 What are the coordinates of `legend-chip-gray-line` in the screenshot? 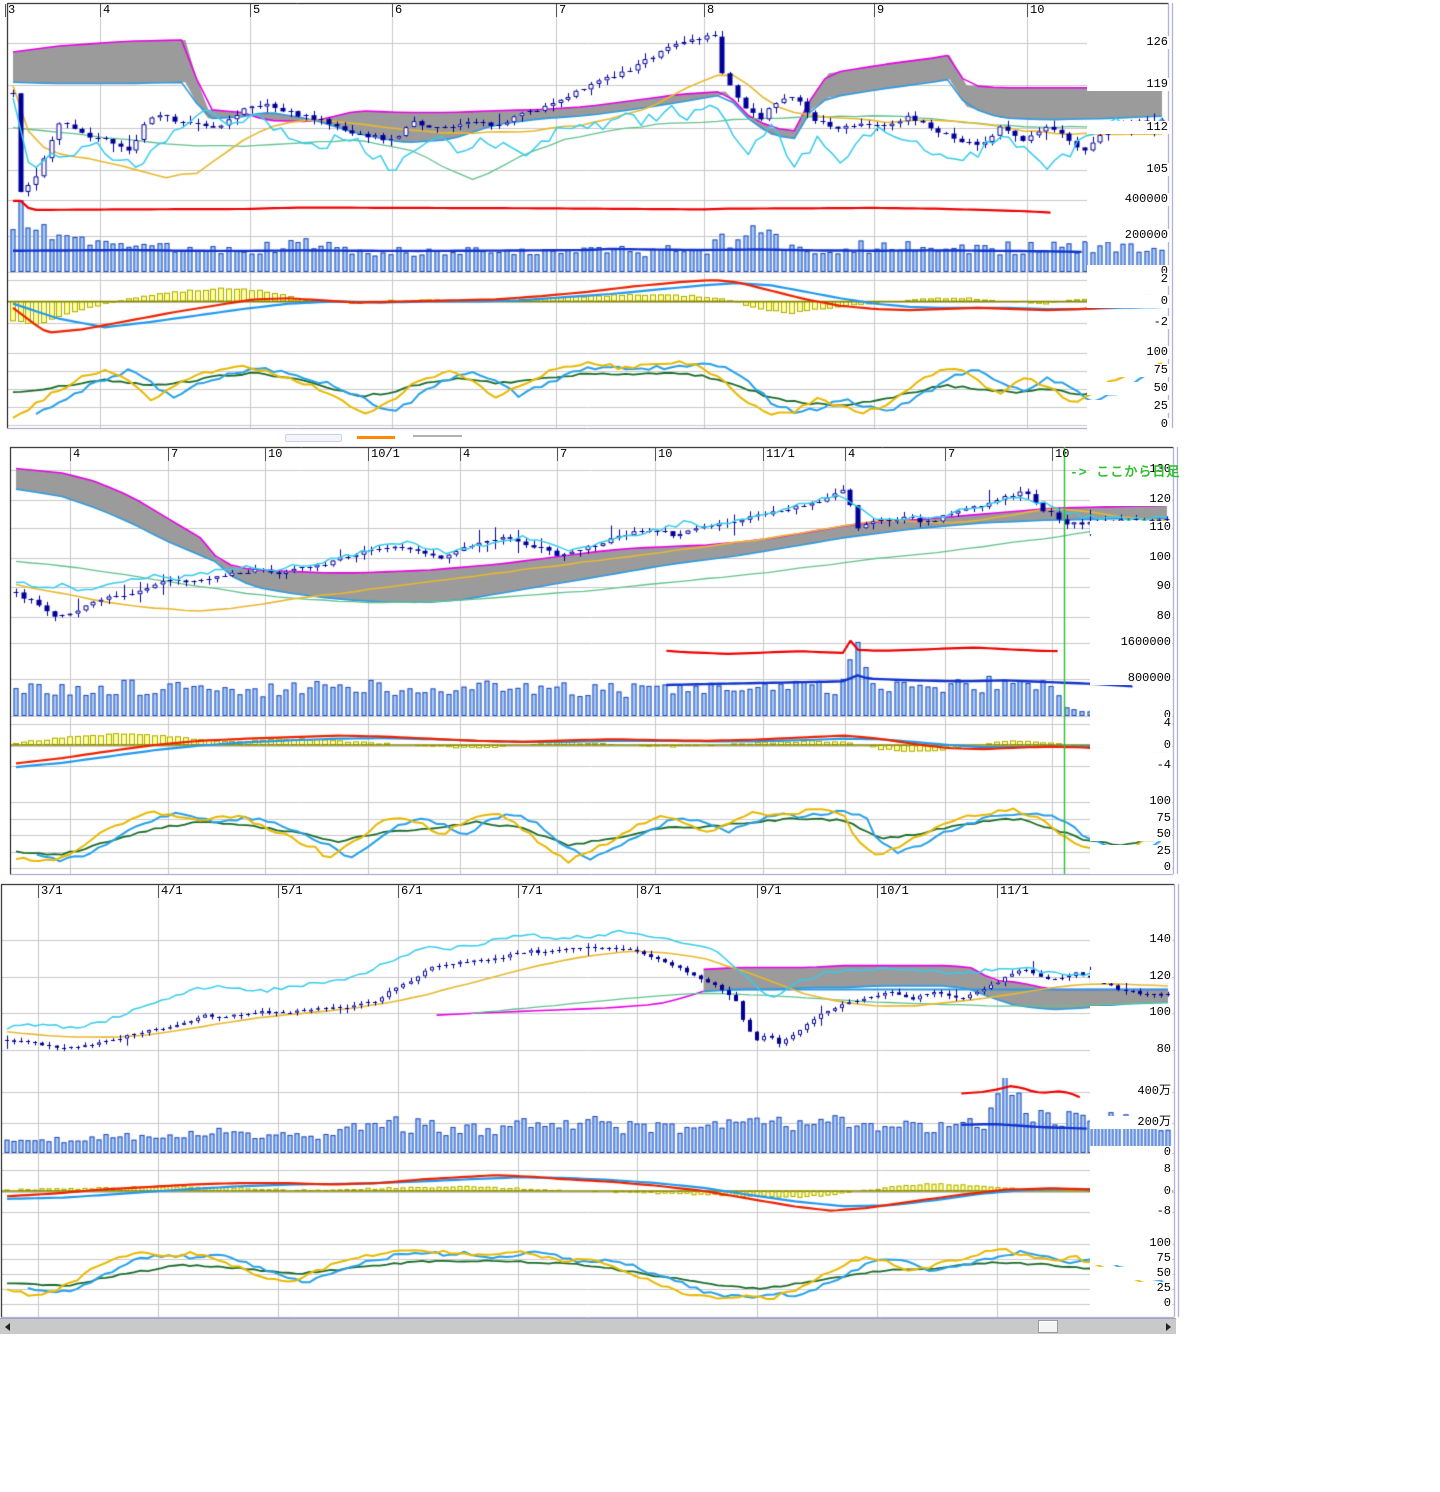 It's located at (437, 436).